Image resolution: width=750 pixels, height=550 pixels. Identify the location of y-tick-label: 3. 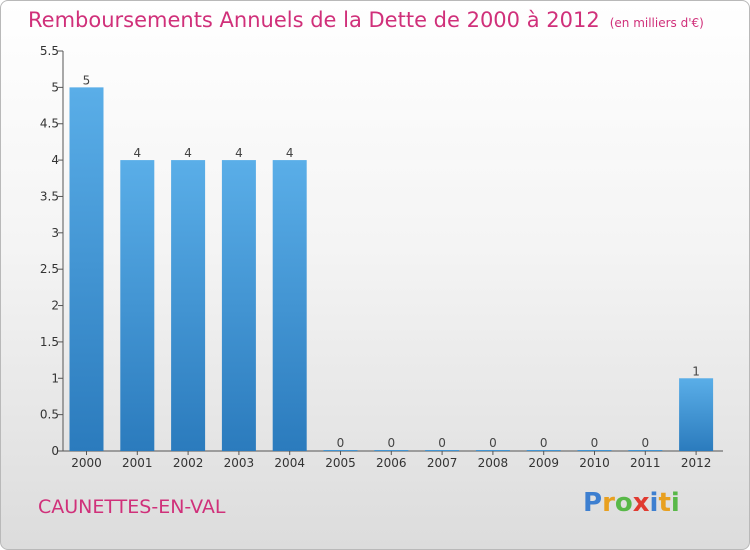
(55, 233).